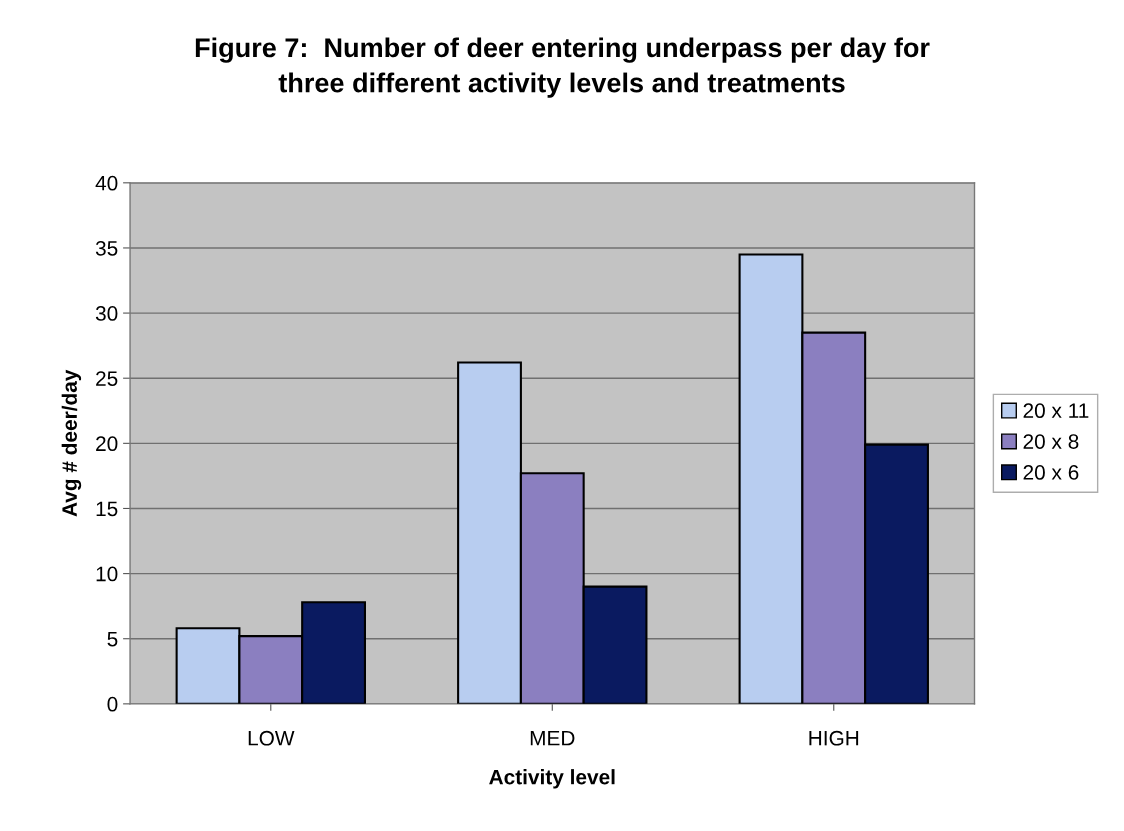 This screenshot has height=831, width=1124. I want to click on x-tick-label: HIGH, so click(834, 738).